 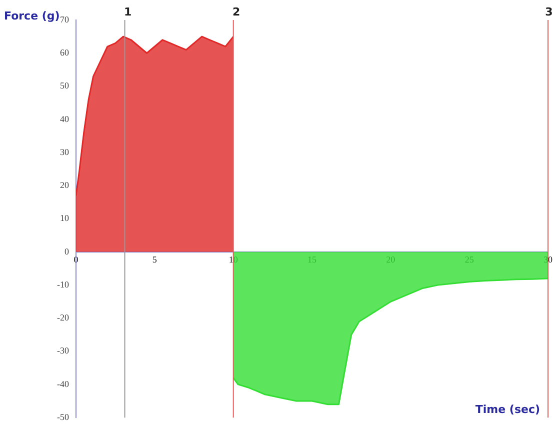 I want to click on y-tick-label: 20, so click(x=65, y=185).